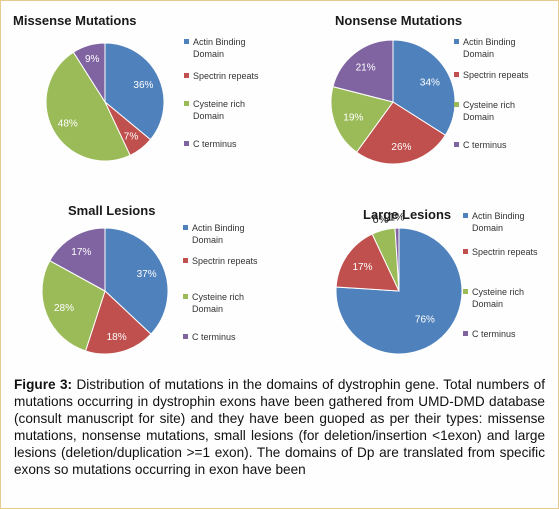 This screenshot has width=559, height=509. Describe the element at coordinates (64, 308) in the screenshot. I see `slice-label-cysteine: 28%` at that location.